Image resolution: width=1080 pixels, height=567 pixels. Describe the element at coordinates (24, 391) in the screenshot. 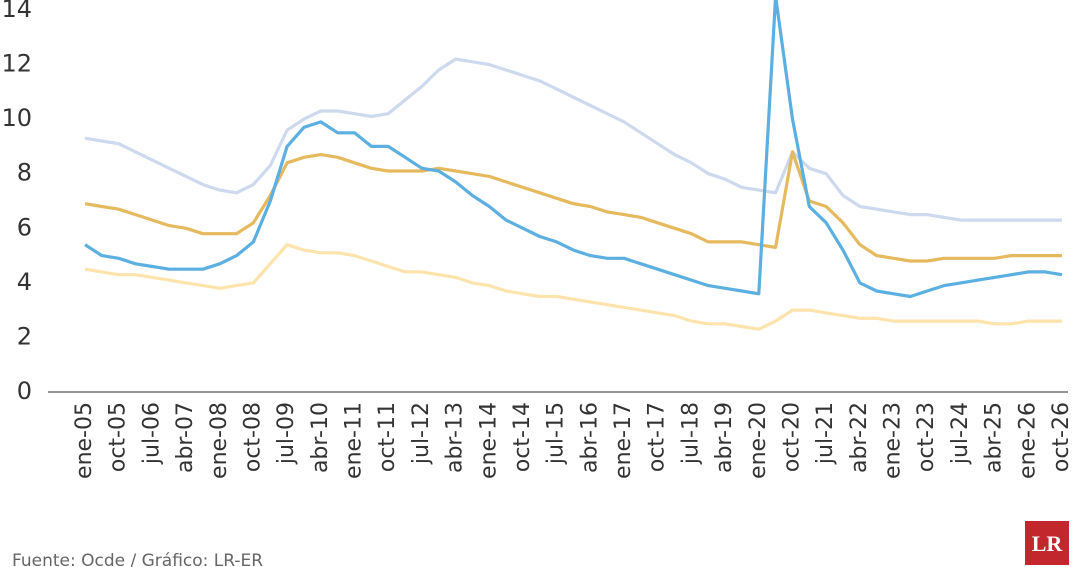

I see `y-tick-label: 0` at that location.